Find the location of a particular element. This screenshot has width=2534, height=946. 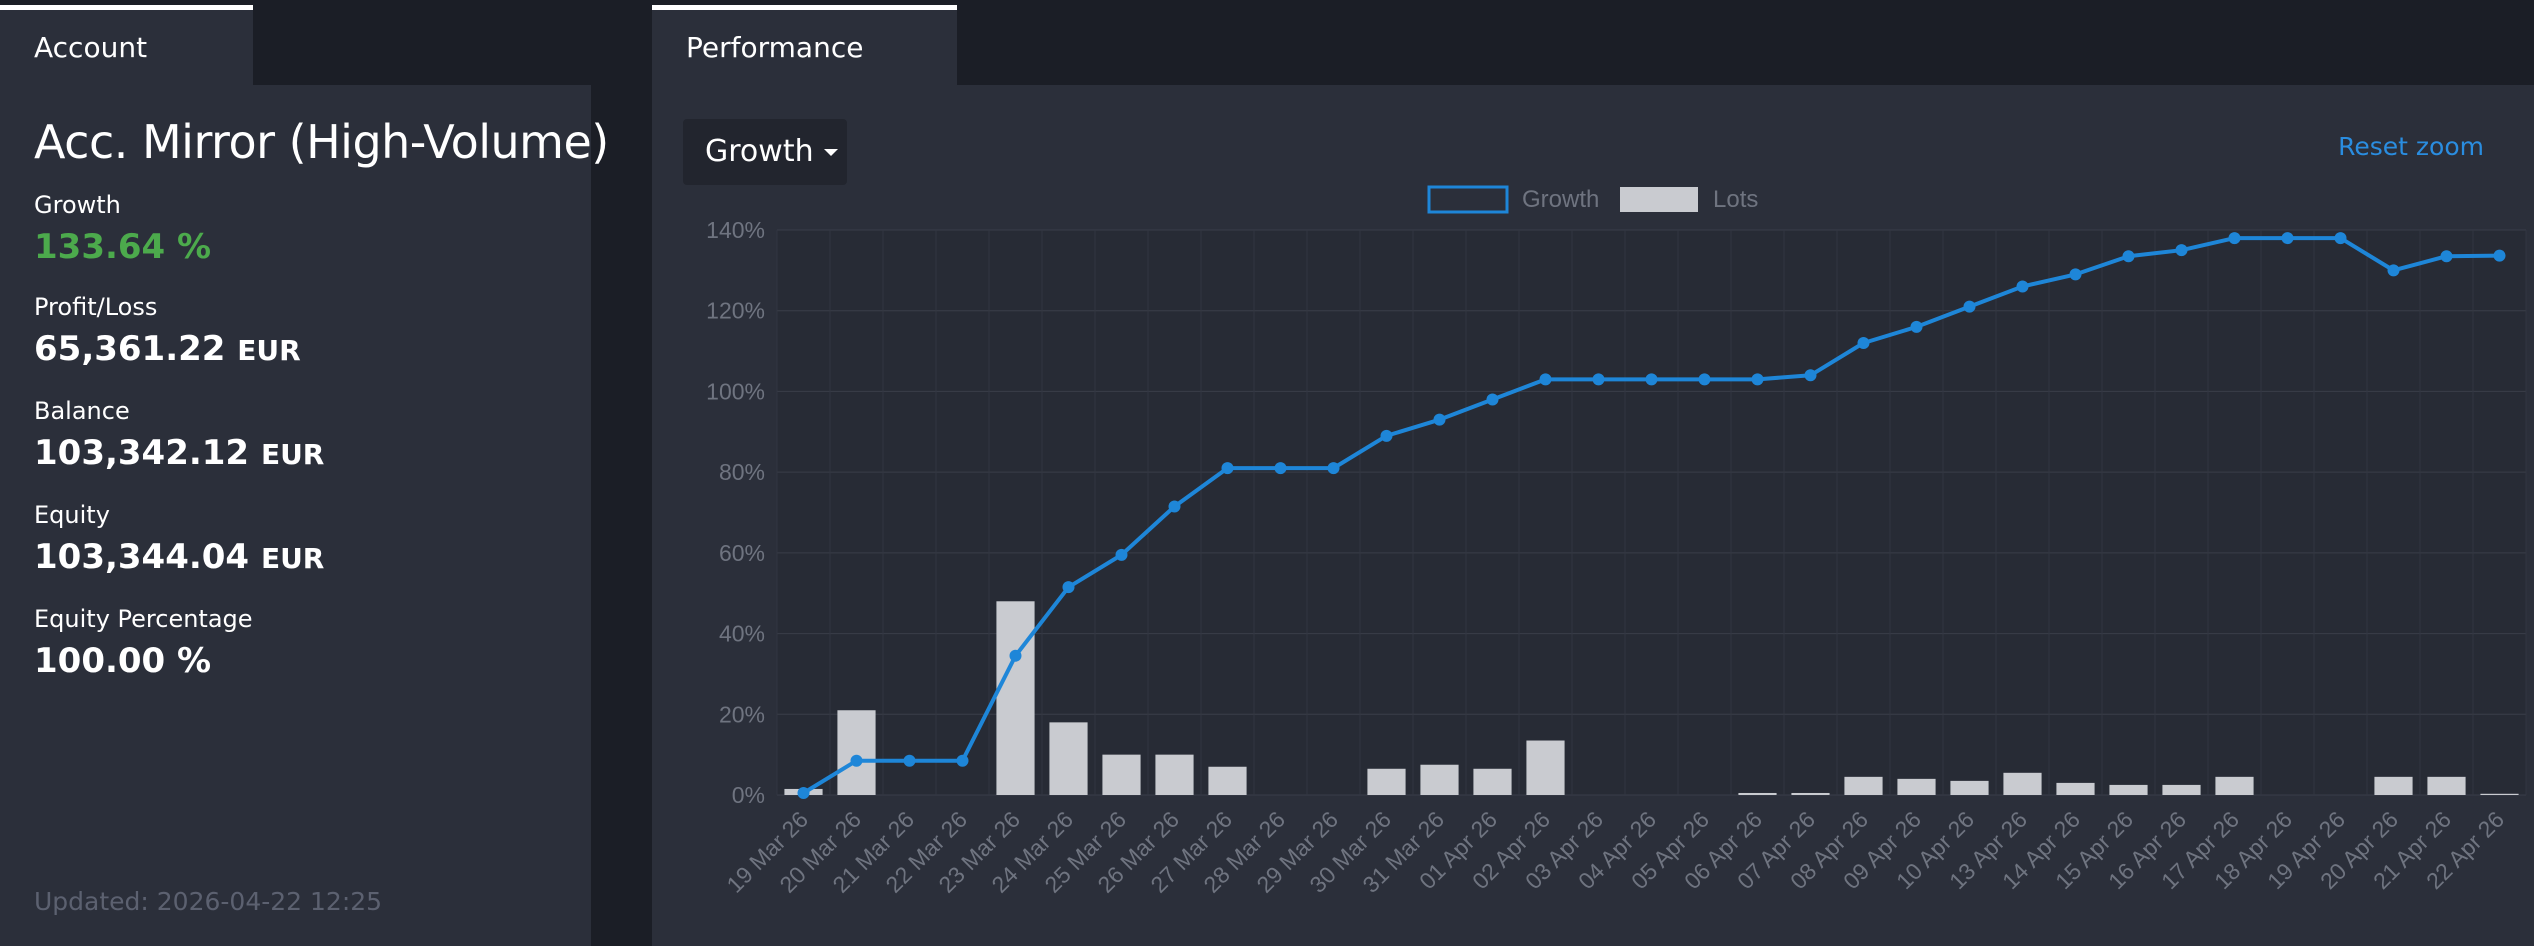

chart-legend: Growth Lots is located at coordinates (1592, 199).